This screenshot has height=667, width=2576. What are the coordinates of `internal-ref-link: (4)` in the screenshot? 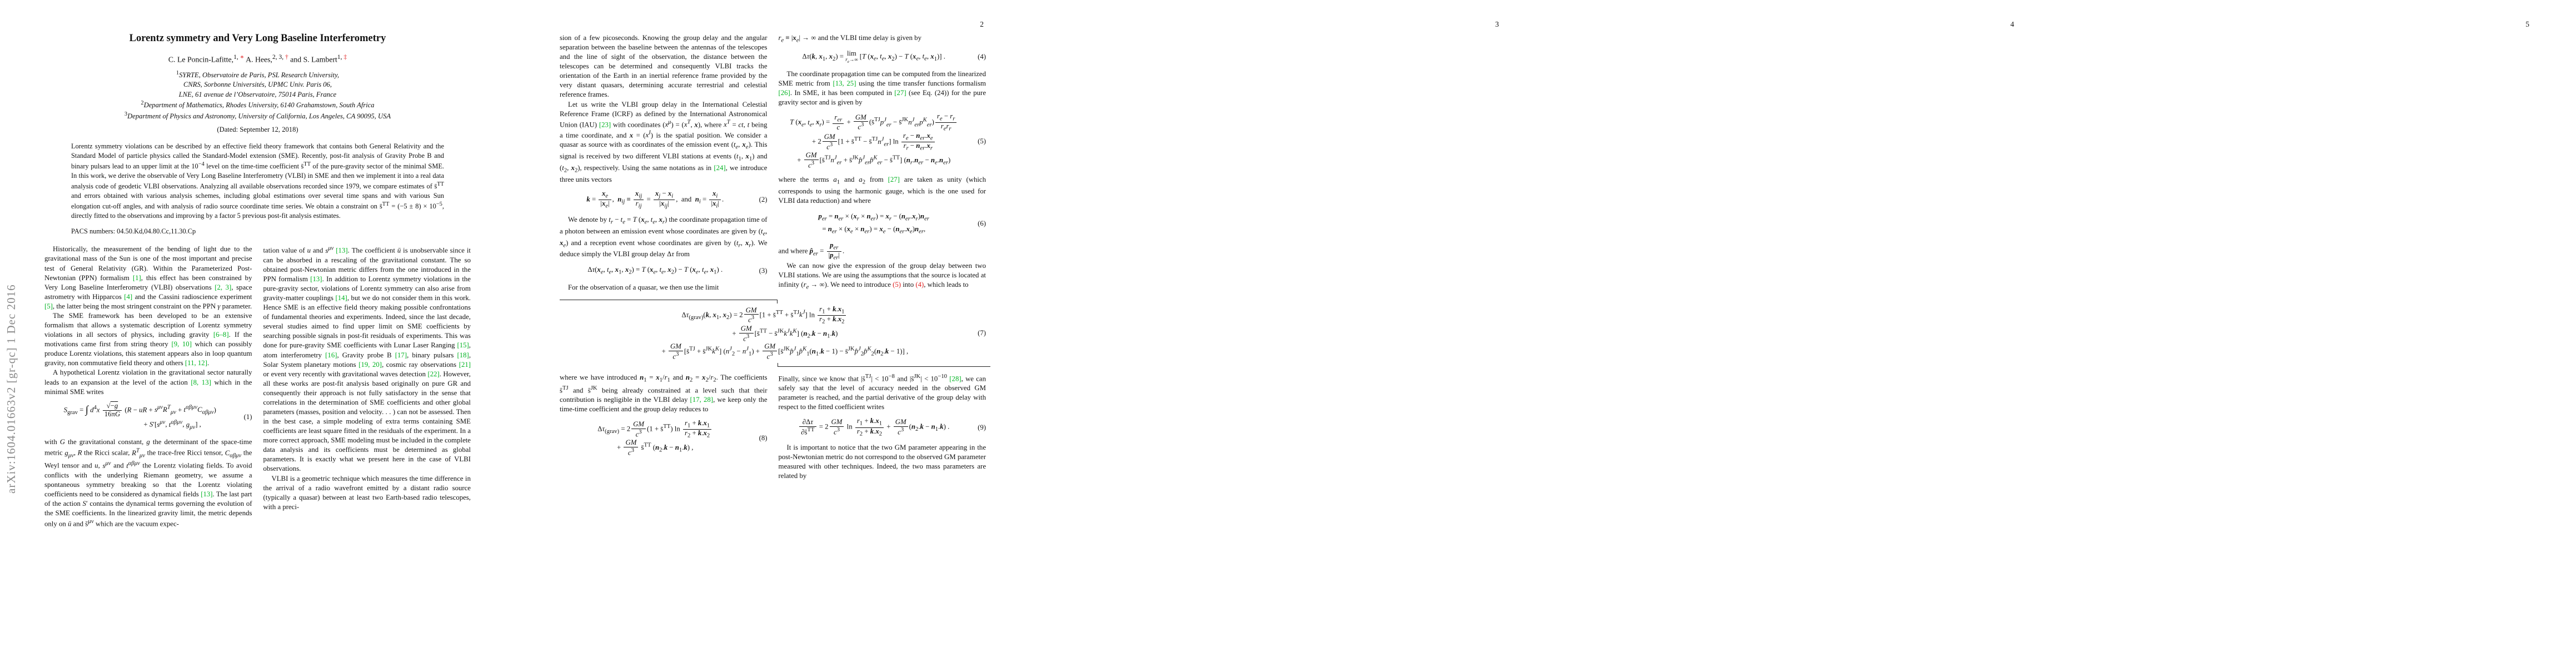 It's located at (919, 285).